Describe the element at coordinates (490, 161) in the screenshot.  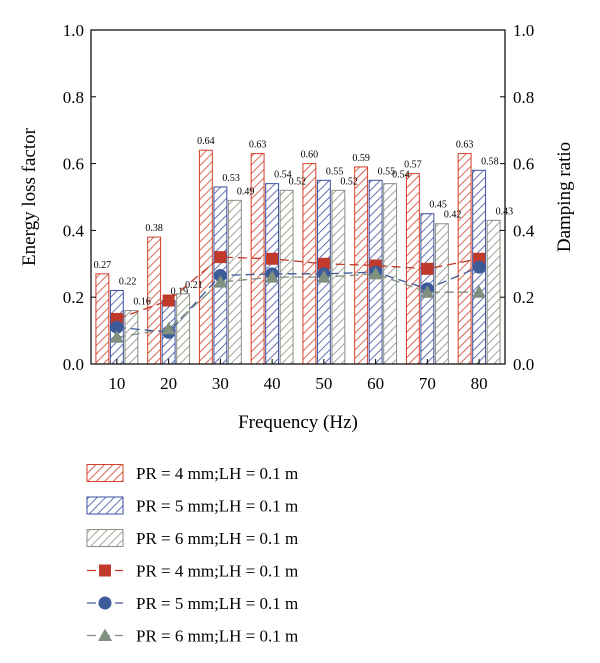
I see `bar-data-label: 0.58` at that location.